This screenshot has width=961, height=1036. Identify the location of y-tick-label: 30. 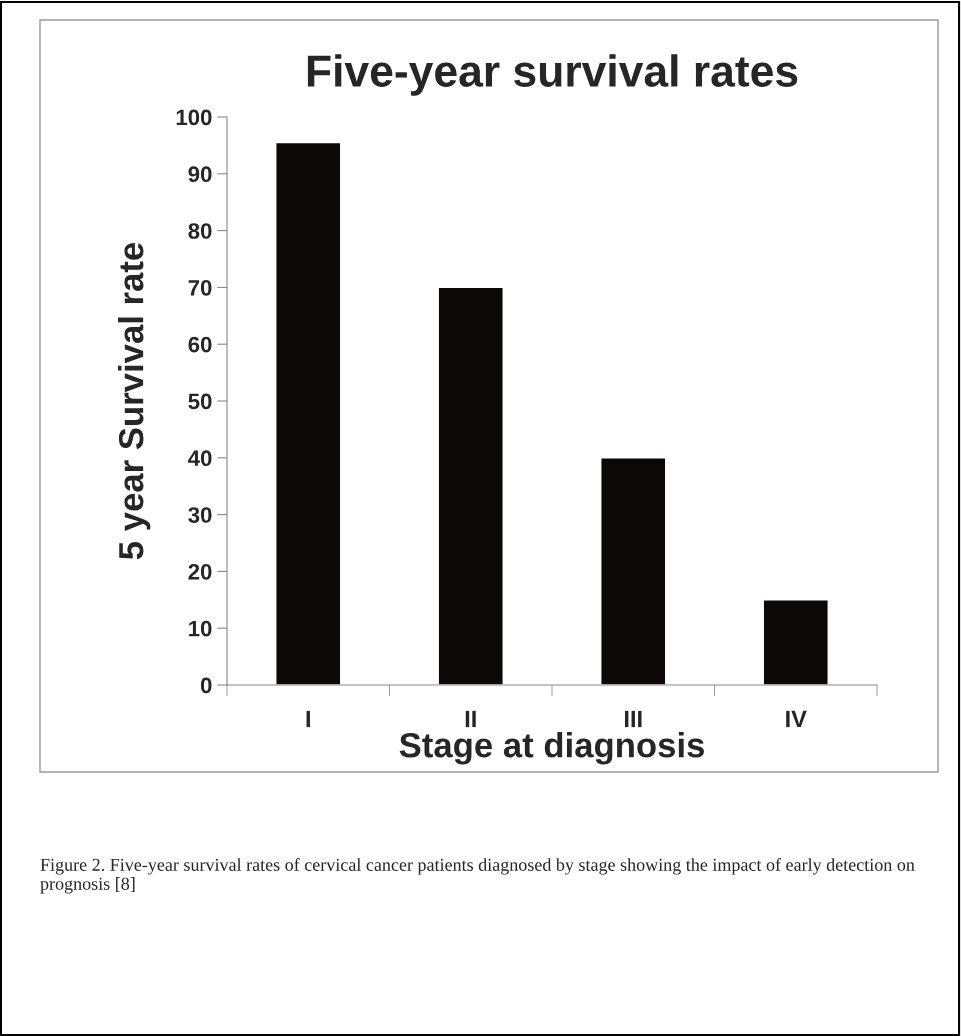
(200, 515).